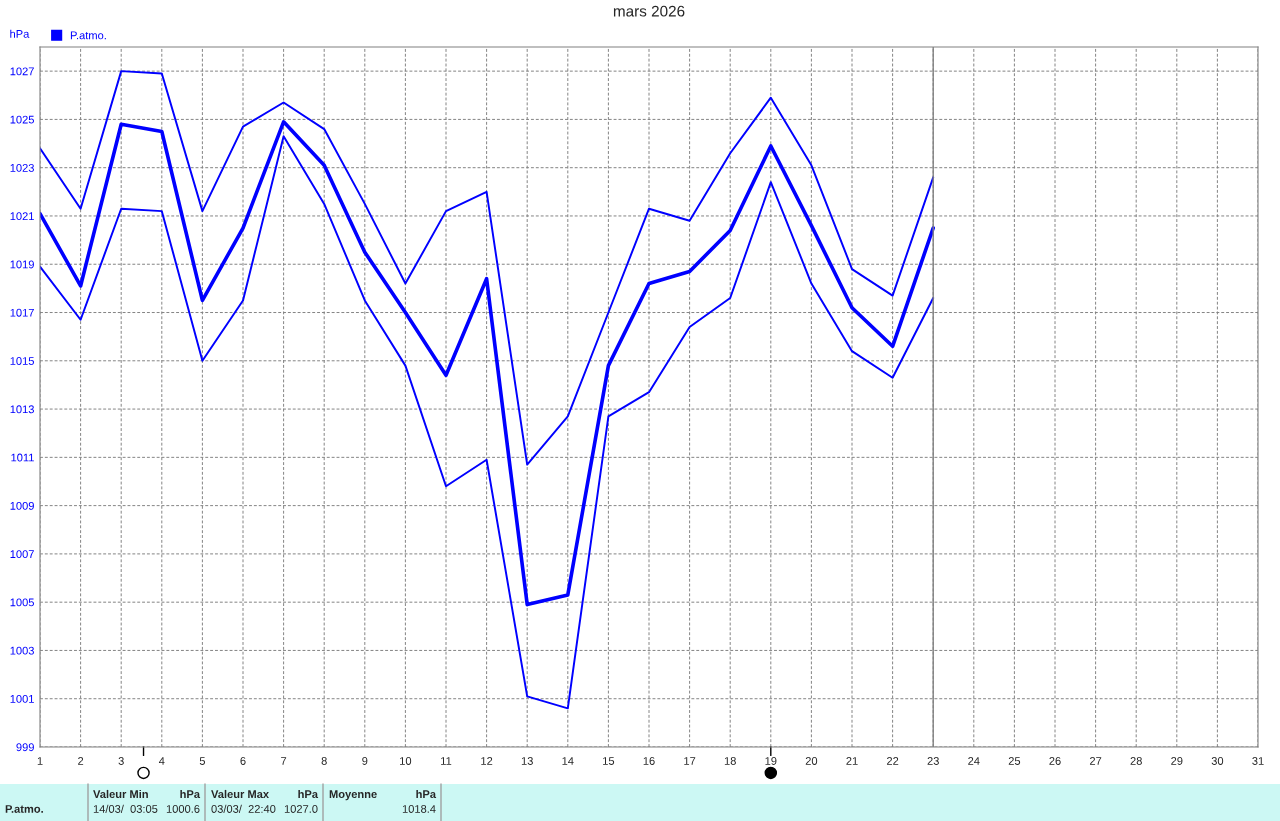 The height and width of the screenshot is (821, 1280). What do you see at coordinates (690, 761) in the screenshot?
I see `x-tick-label: 17` at bounding box center [690, 761].